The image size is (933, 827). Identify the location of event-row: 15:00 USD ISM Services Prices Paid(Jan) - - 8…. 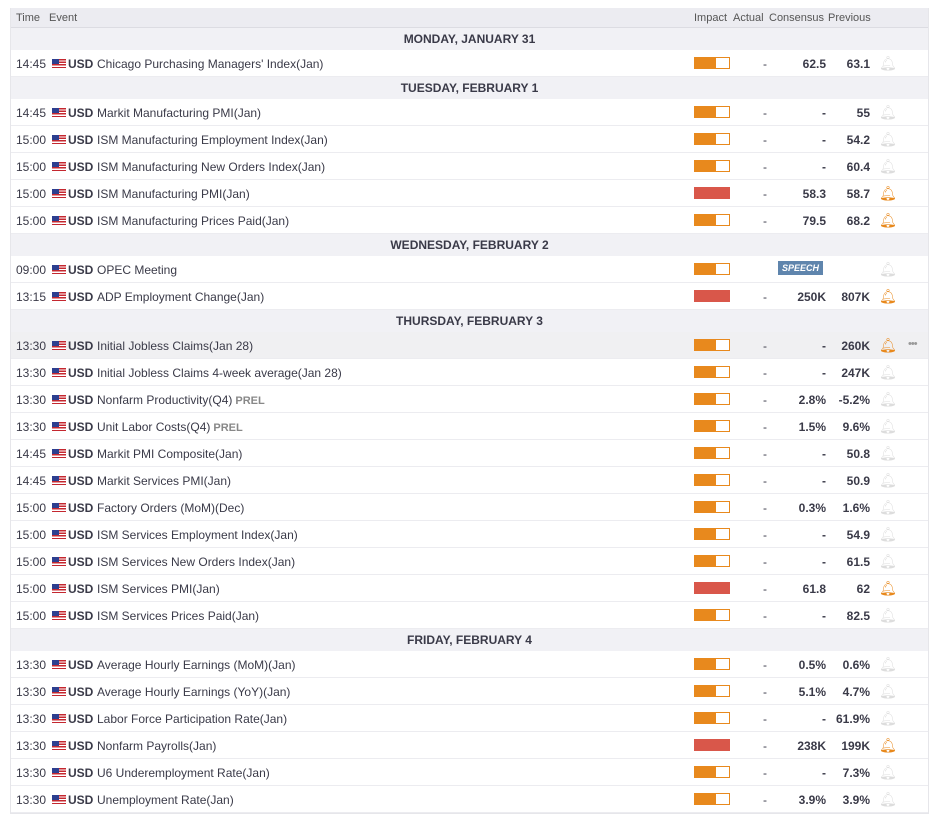
(469, 615).